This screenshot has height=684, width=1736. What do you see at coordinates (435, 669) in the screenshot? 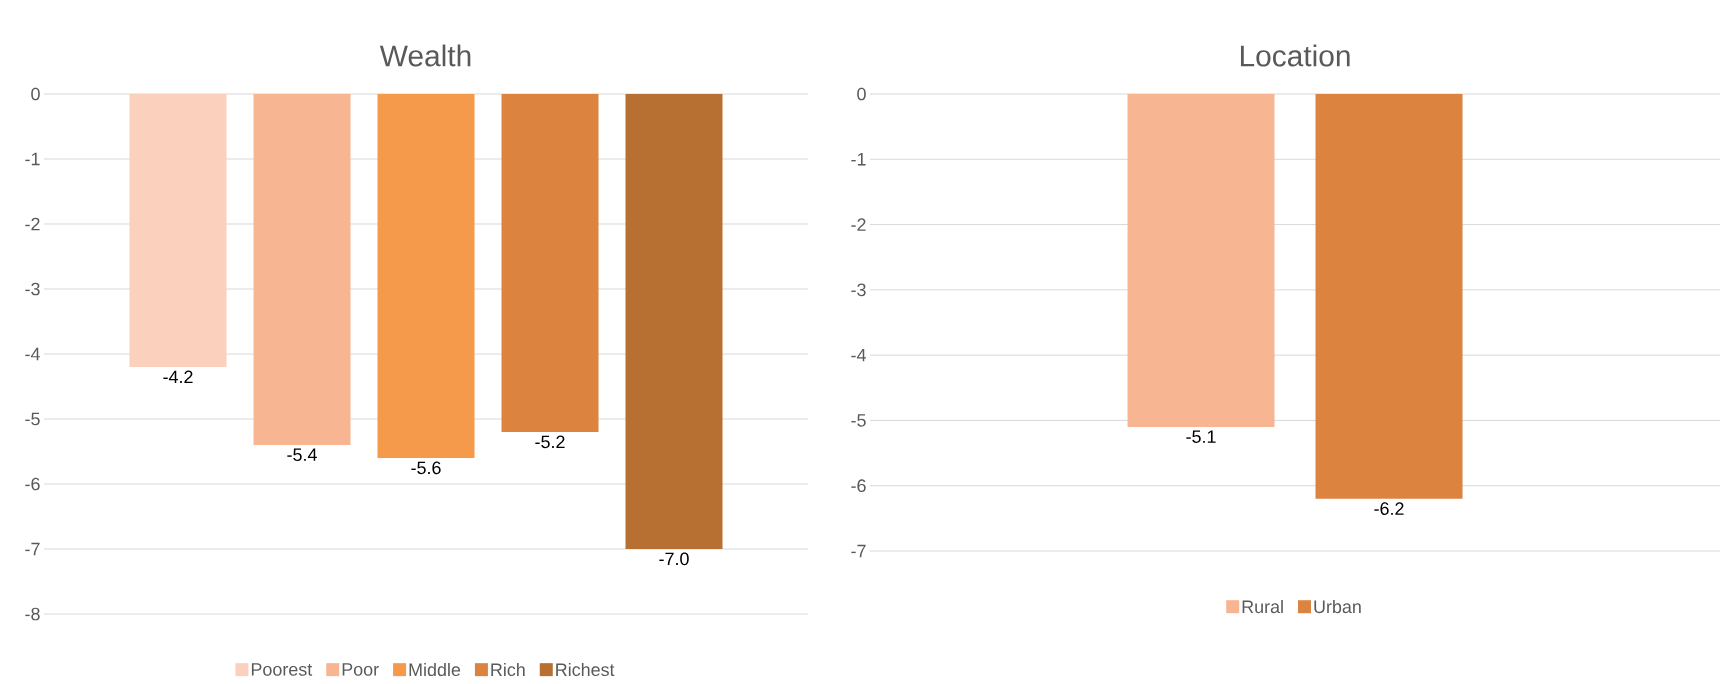
I see `legend-label: Middle` at bounding box center [435, 669].